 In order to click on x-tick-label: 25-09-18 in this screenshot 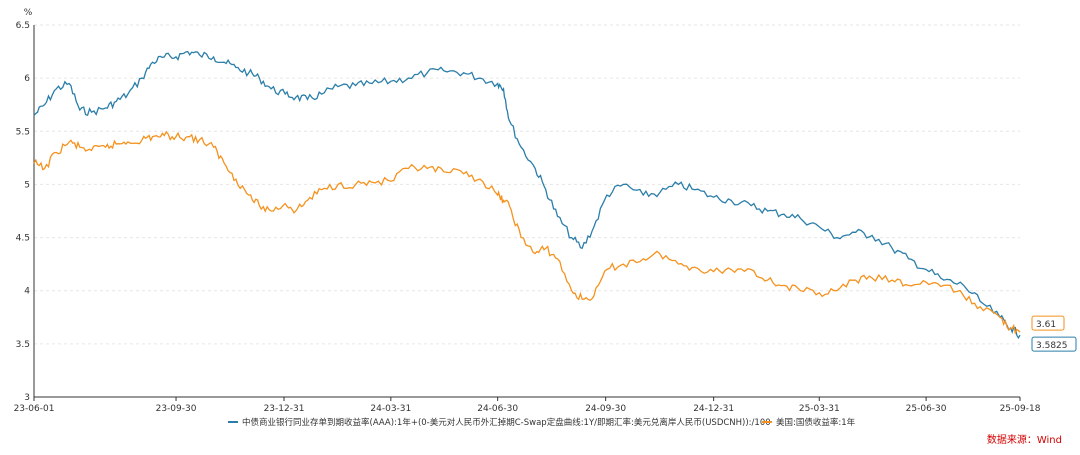, I will do `click(1020, 409)`.